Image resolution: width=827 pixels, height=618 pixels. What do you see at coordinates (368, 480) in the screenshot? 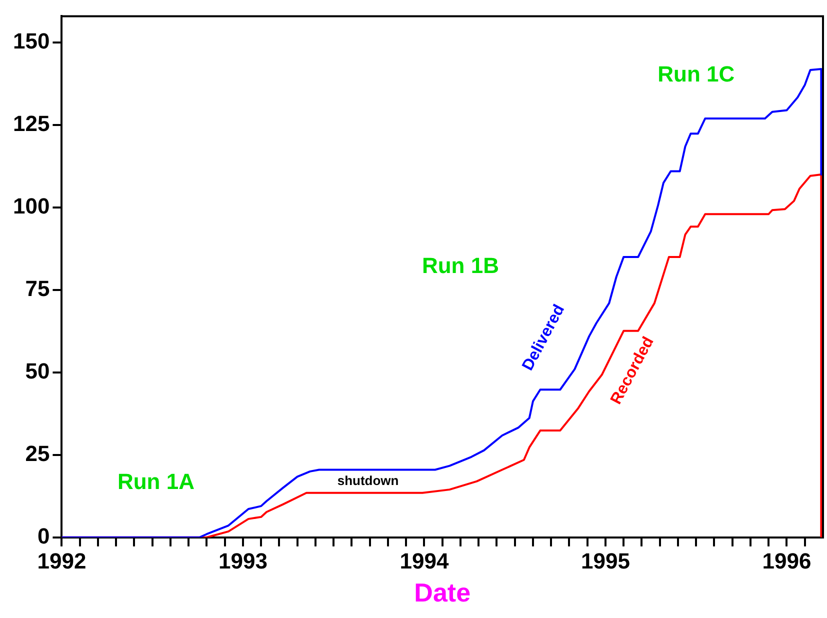
I see `annotation: shutdown` at bounding box center [368, 480].